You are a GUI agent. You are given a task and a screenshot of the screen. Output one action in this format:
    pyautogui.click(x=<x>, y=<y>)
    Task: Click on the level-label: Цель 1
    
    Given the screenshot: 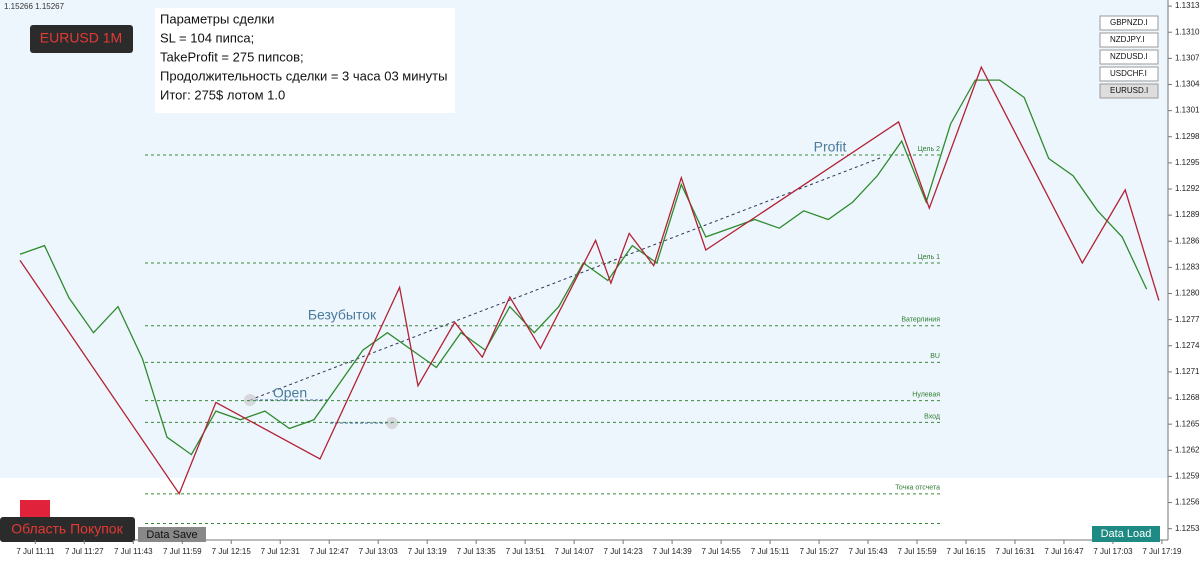 What is the action you would take?
    pyautogui.click(x=929, y=257)
    